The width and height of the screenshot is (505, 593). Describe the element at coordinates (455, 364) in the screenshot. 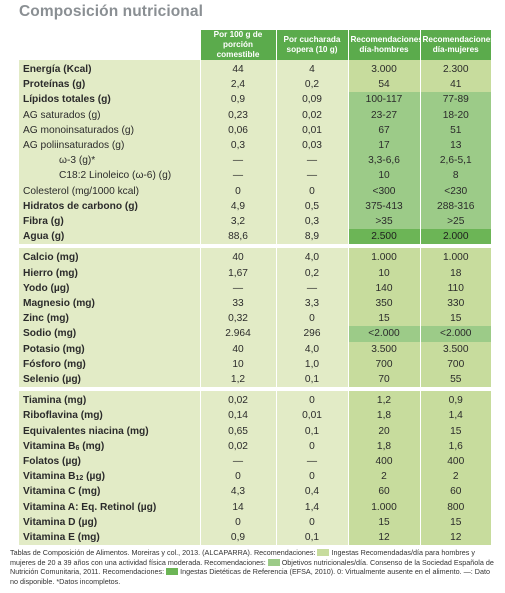

I see `value-women: 700` at that location.